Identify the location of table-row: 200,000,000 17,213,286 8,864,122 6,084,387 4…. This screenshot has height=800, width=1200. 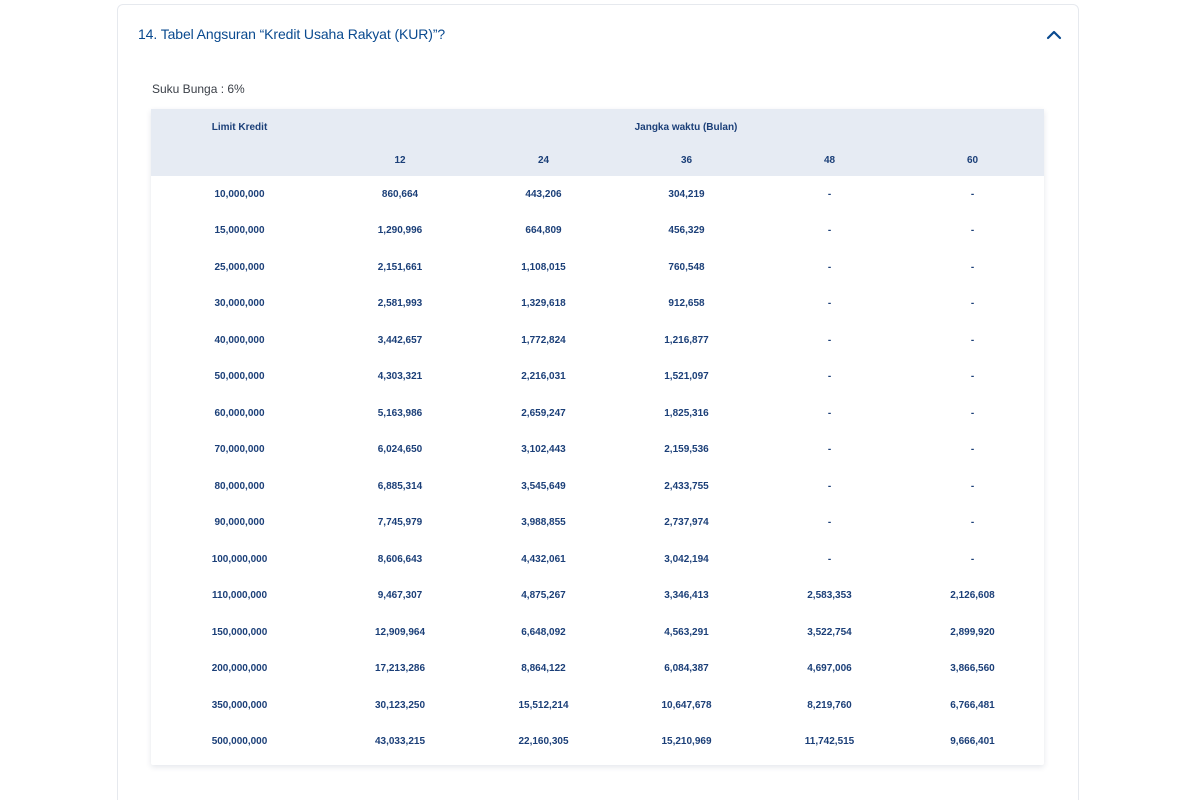
(597, 669).